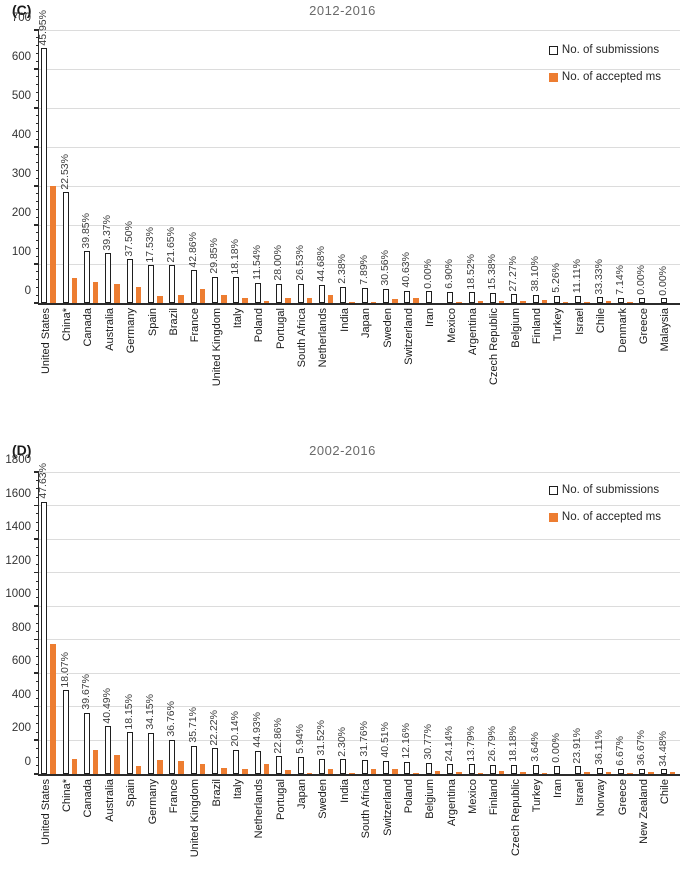 The image size is (685, 870). Describe the element at coordinates (604, 77) in the screenshot. I see `legend-item-accepted: No. of accepted ms` at that location.